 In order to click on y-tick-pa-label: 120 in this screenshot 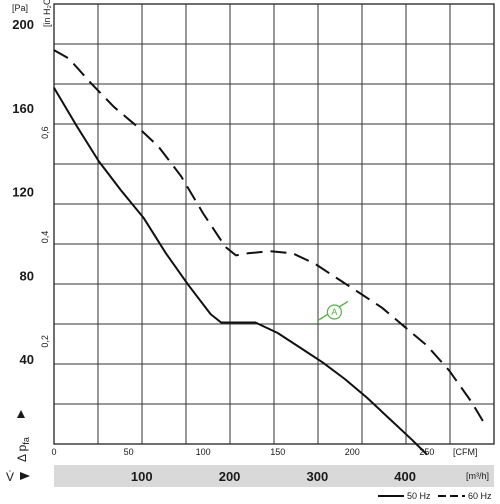, I will do `click(23, 192)`.